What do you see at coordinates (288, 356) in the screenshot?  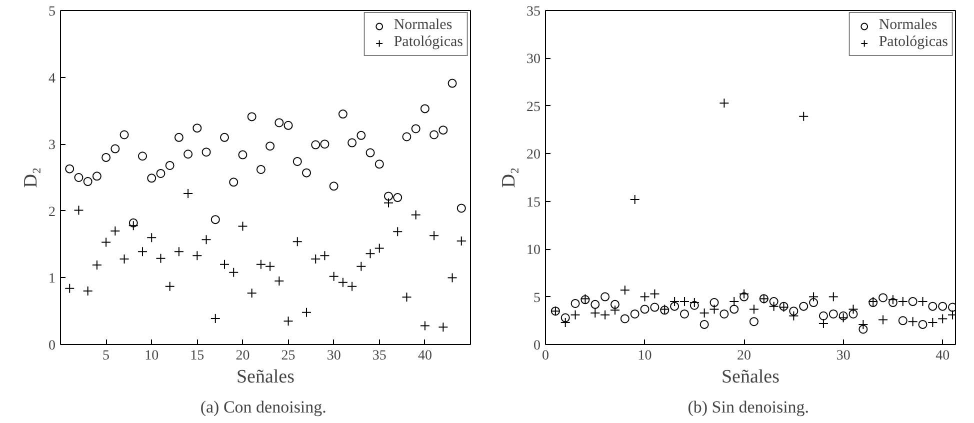 I see `x-tick-label: 25` at bounding box center [288, 356].